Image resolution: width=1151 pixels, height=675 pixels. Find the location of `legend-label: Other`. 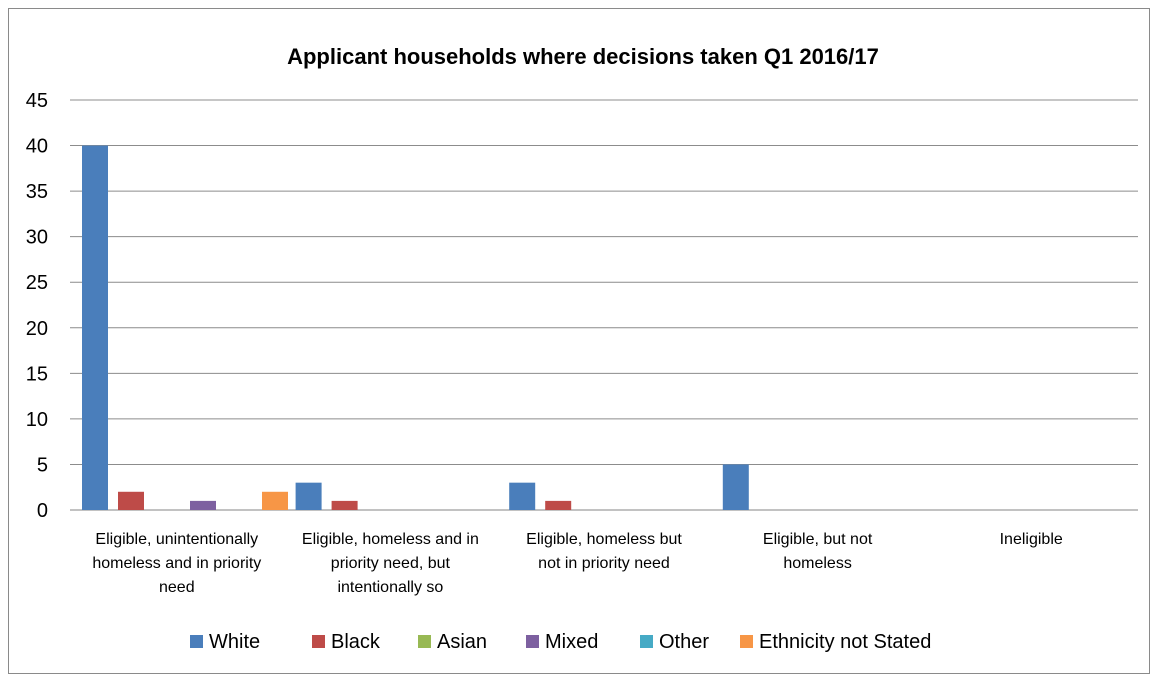

legend-label: Other is located at coordinates (684, 642).